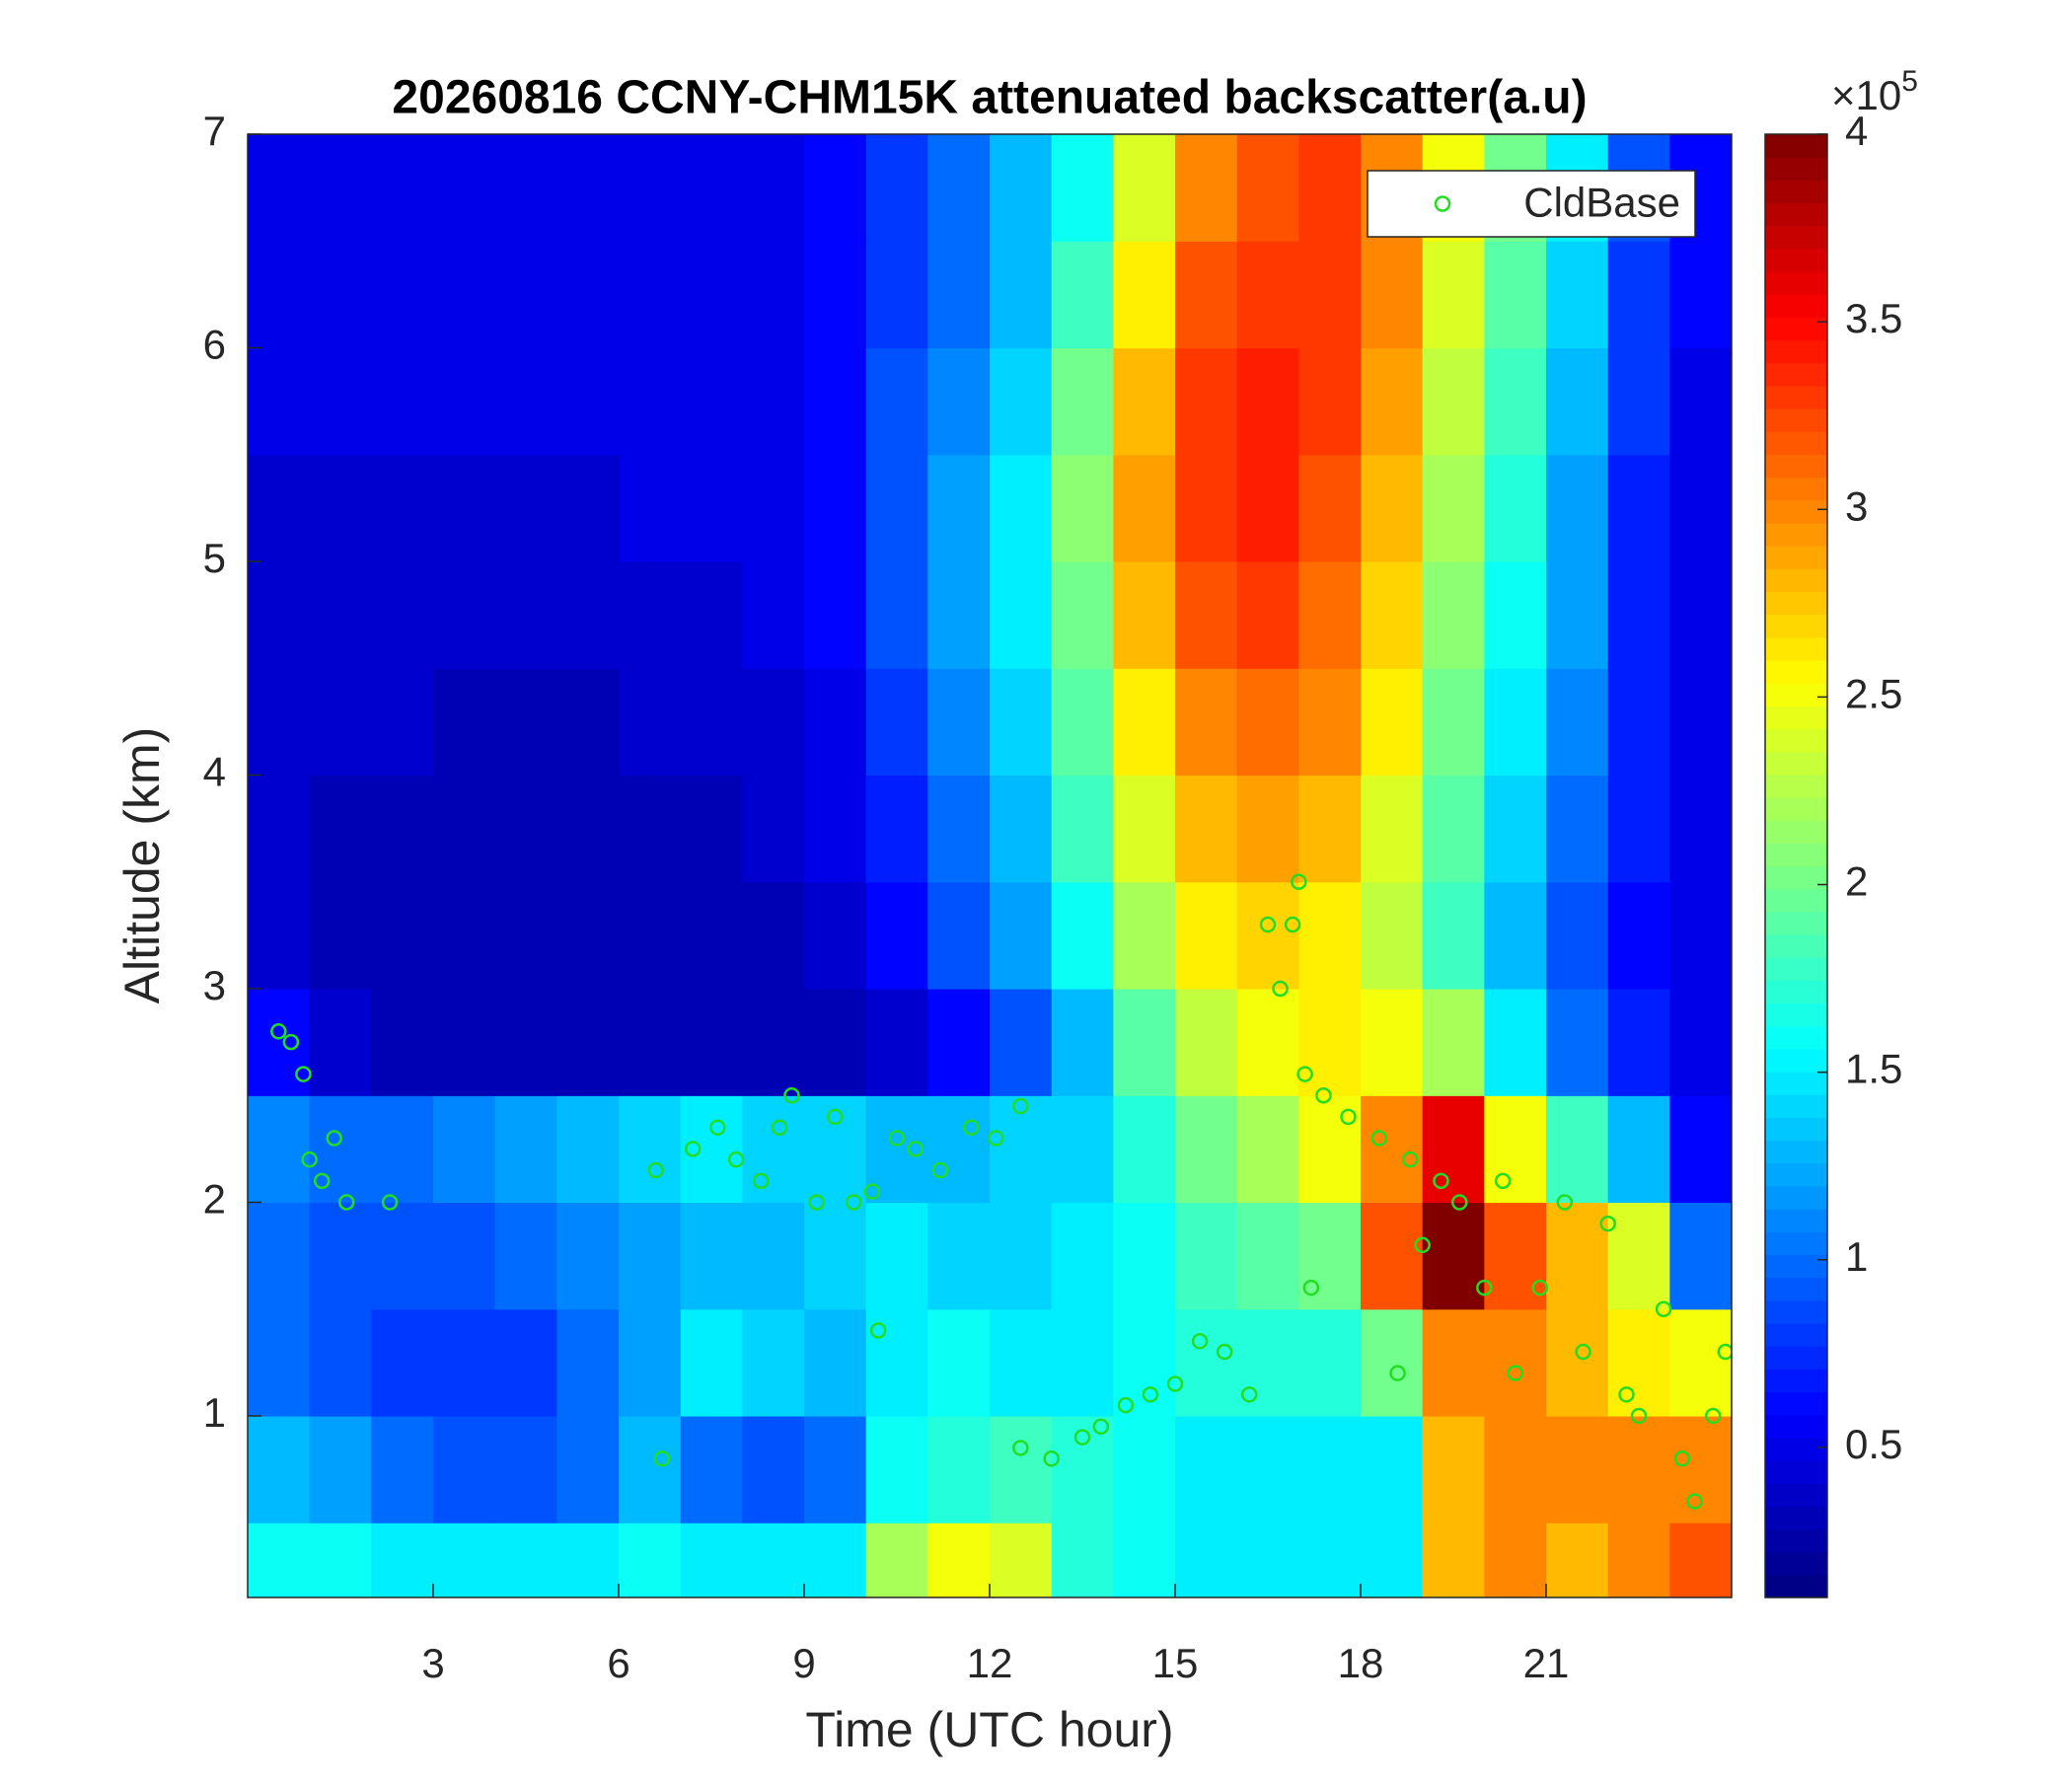 The width and height of the screenshot is (2072, 1781). Describe the element at coordinates (1866, 95) in the screenshot. I see `multiplier-base: ×10` at that location.